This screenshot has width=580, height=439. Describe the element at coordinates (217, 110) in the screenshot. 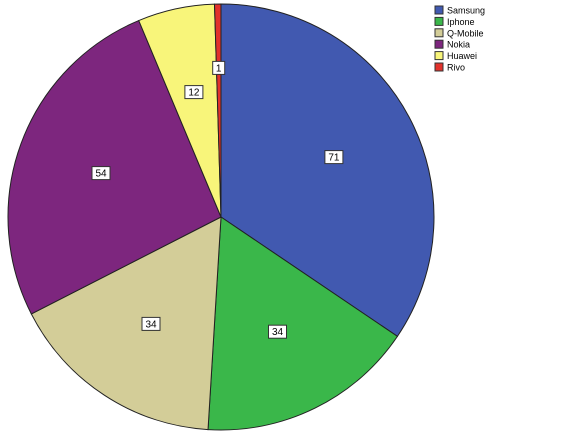

I see `pie-slice-rivo` at that location.